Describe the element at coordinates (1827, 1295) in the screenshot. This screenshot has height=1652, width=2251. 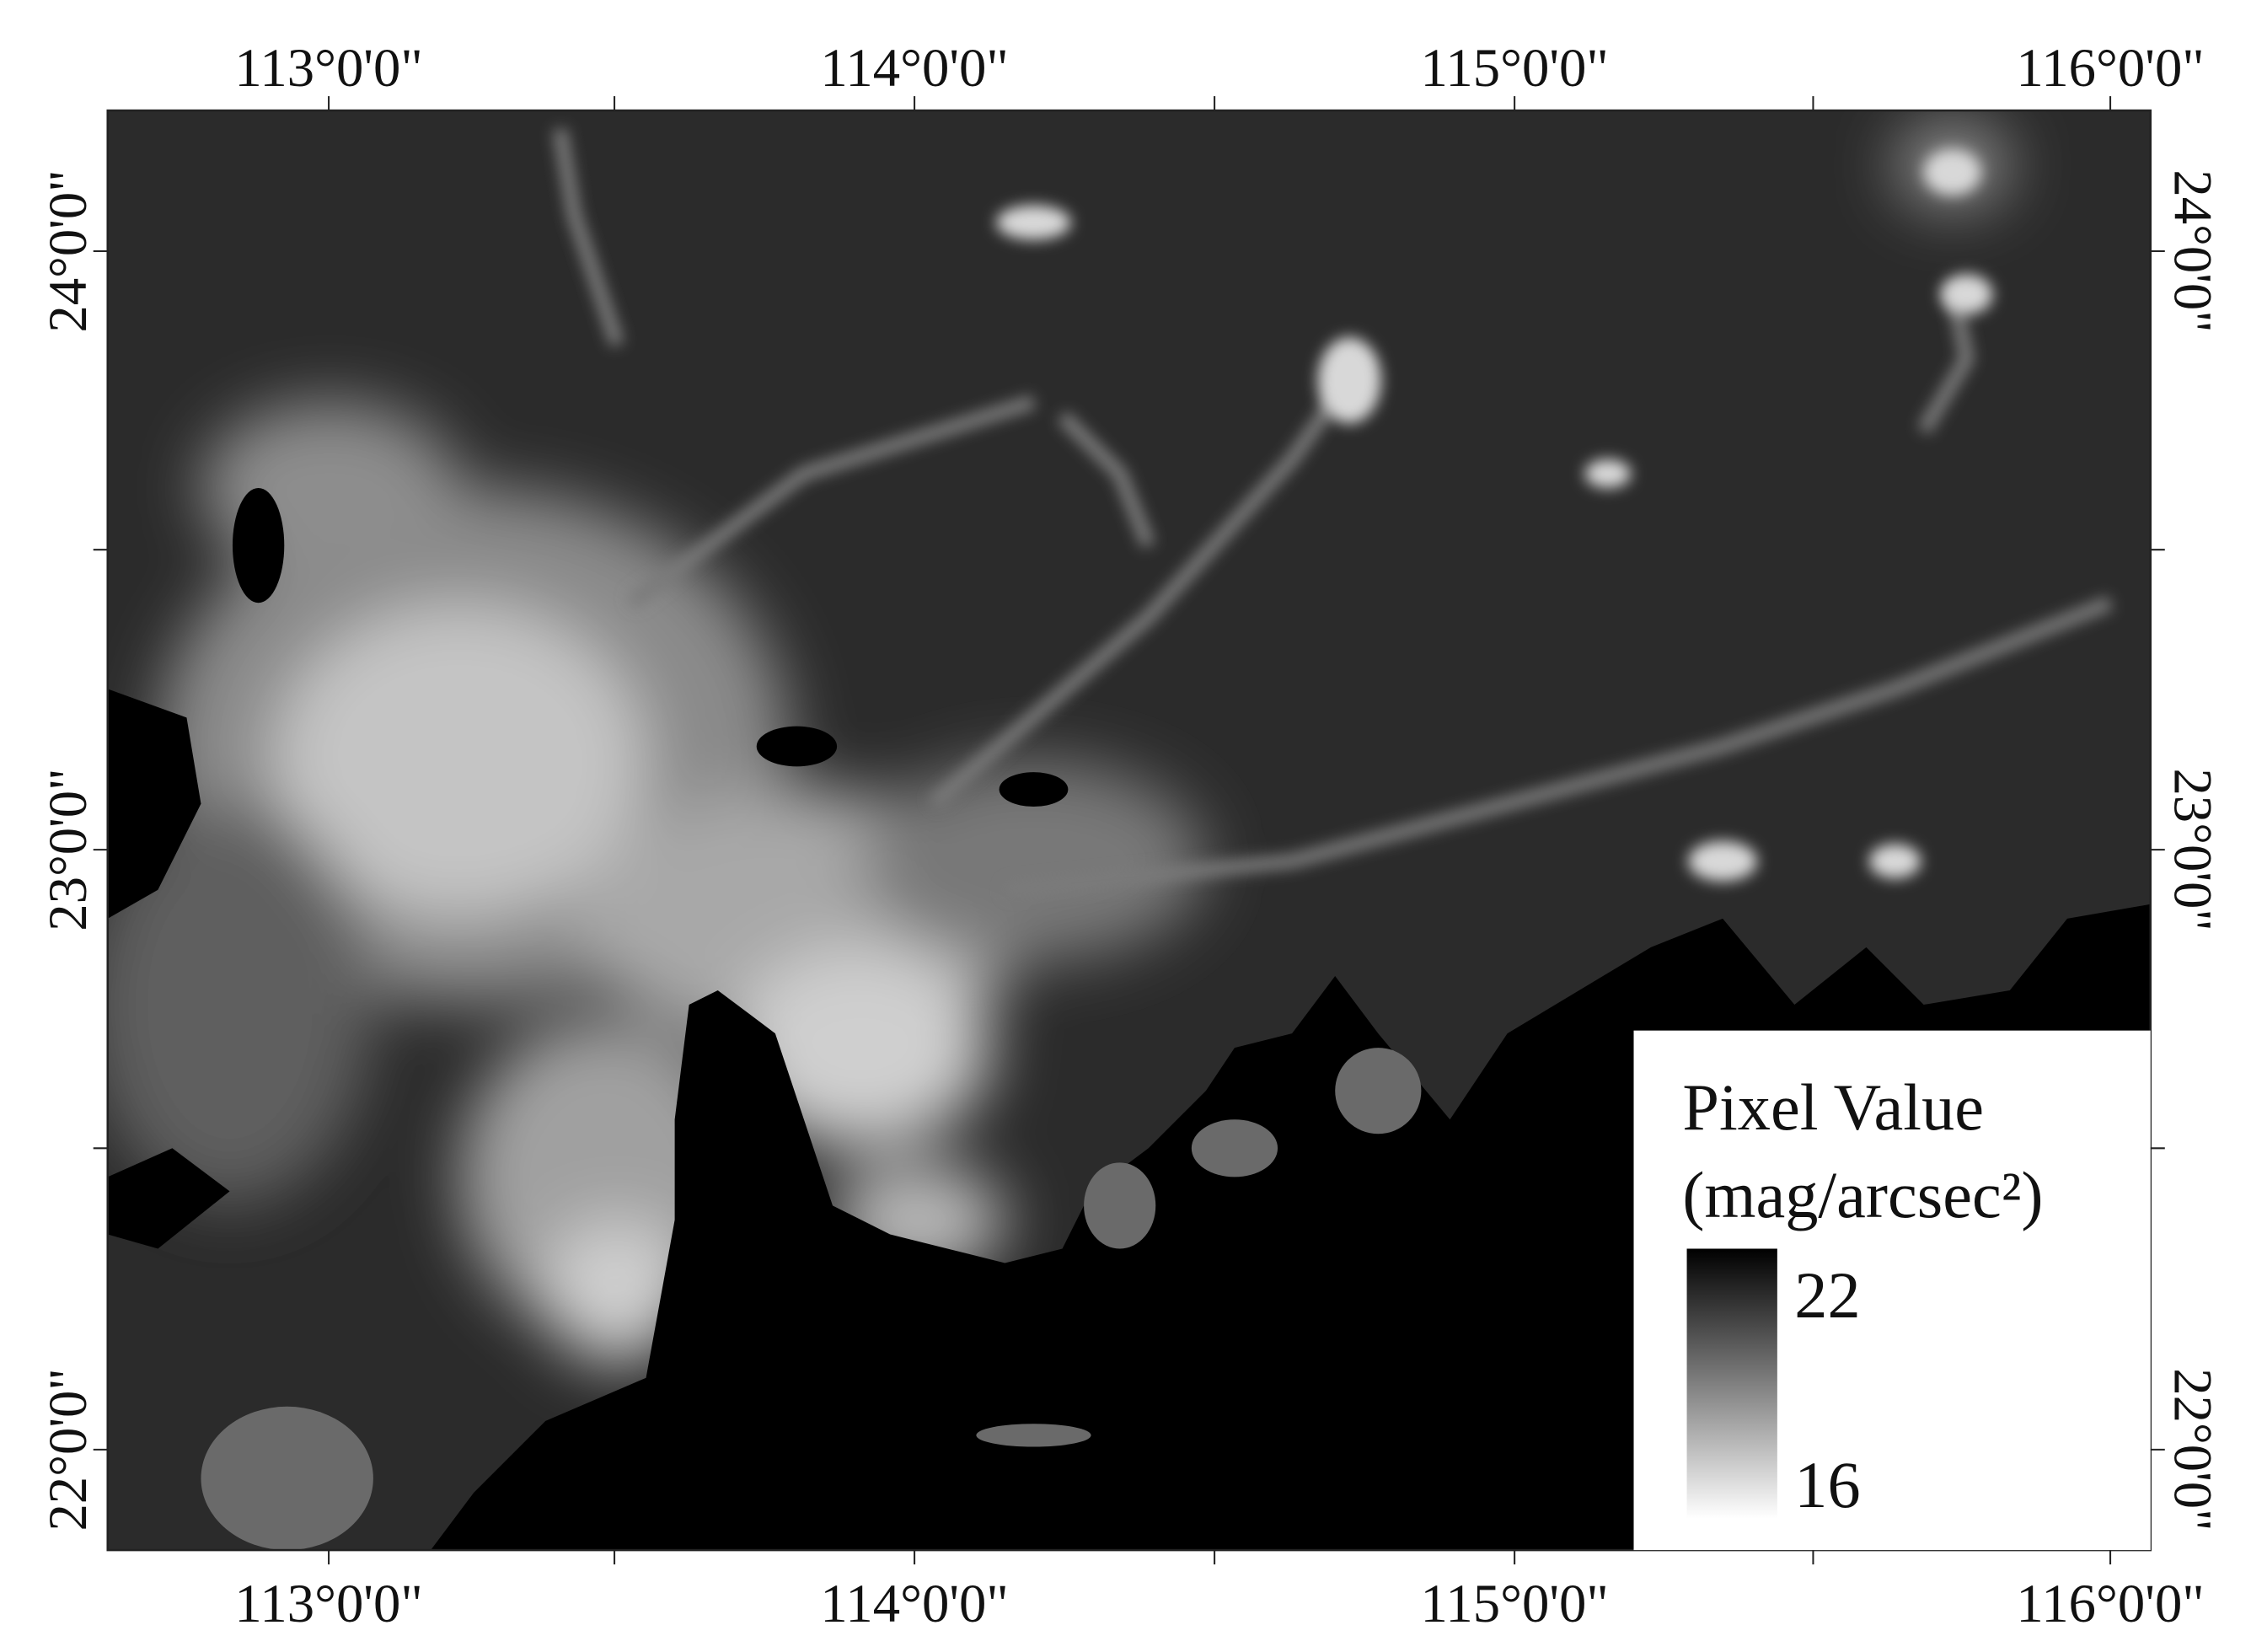
I see `legend-max-label: 22` at that location.